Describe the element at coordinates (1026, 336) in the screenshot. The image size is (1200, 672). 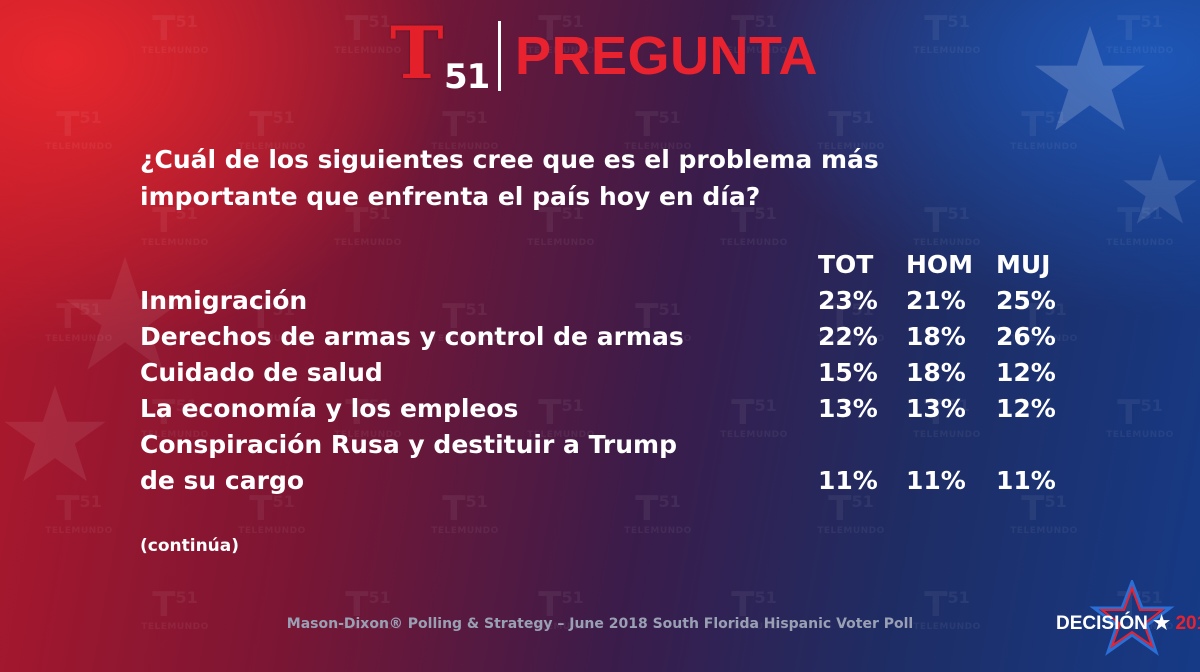
I see `table-cell: 26%` at that location.